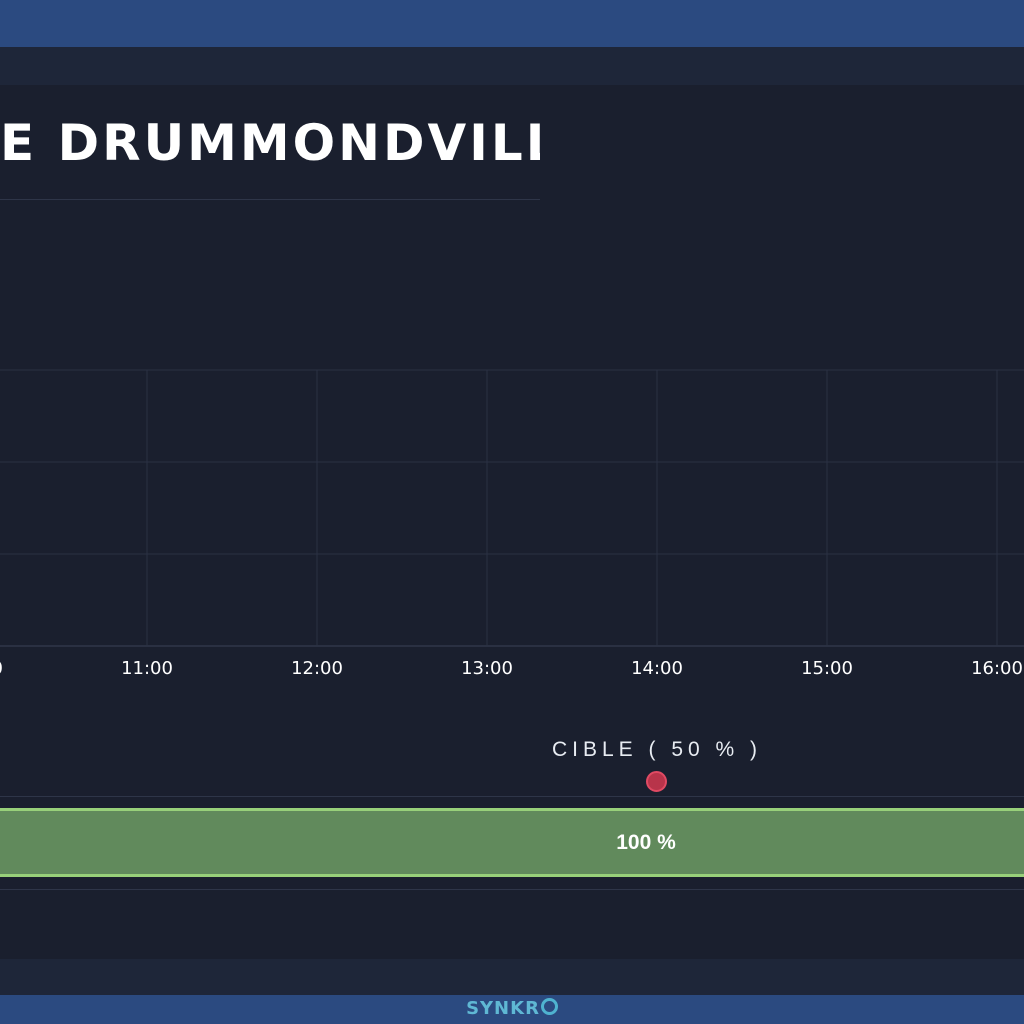 Image resolution: width=1024 pixels, height=1024 pixels. What do you see at coordinates (1, 668) in the screenshot?
I see `x-tick-label: 10:00` at bounding box center [1, 668].